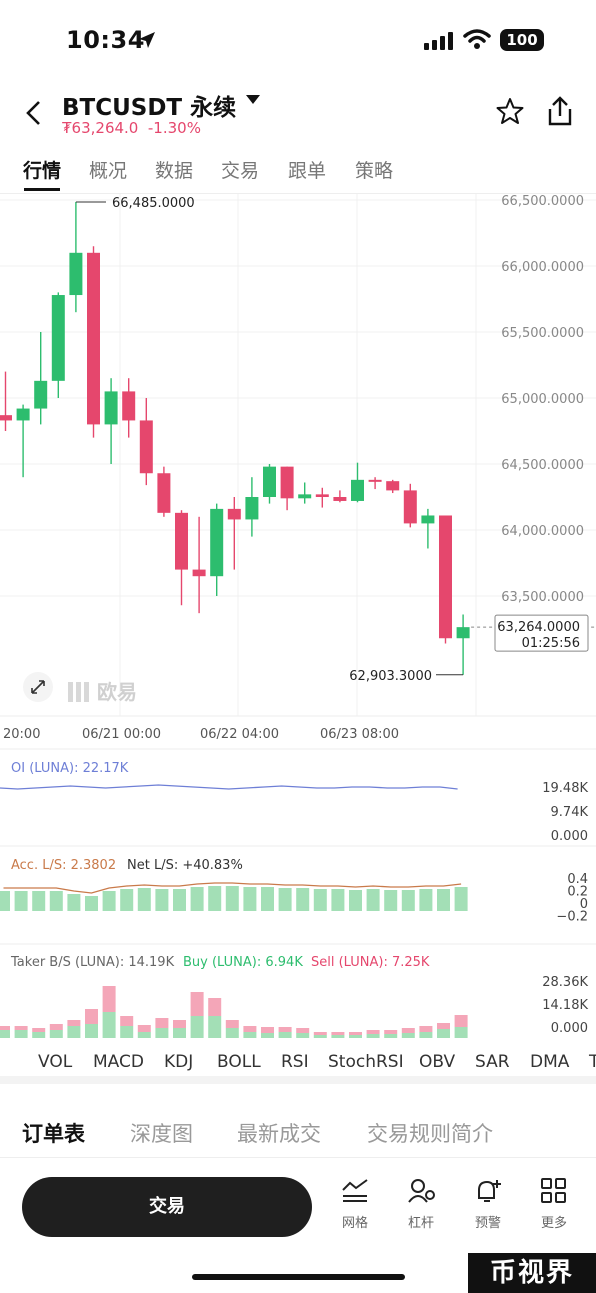  Describe the element at coordinates (437, 1062) in the screenshot. I see `indicator-obv: OBV` at that location.